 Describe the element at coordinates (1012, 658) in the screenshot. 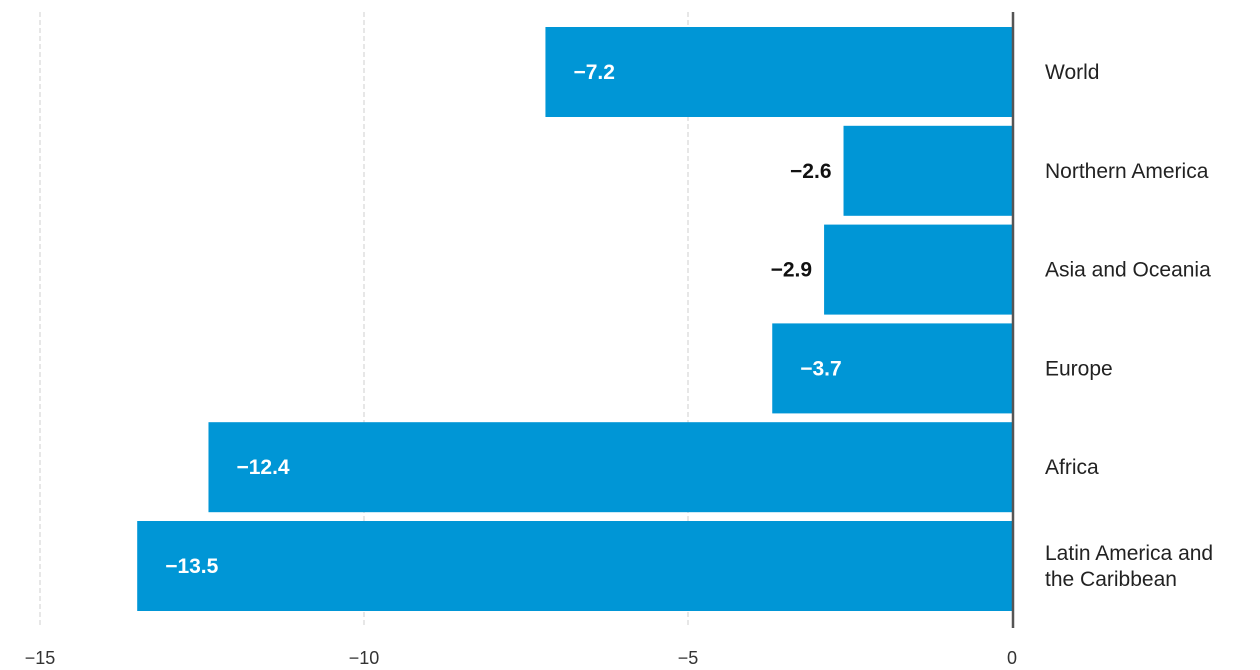

I see `x-tick-label: 0` at that location.